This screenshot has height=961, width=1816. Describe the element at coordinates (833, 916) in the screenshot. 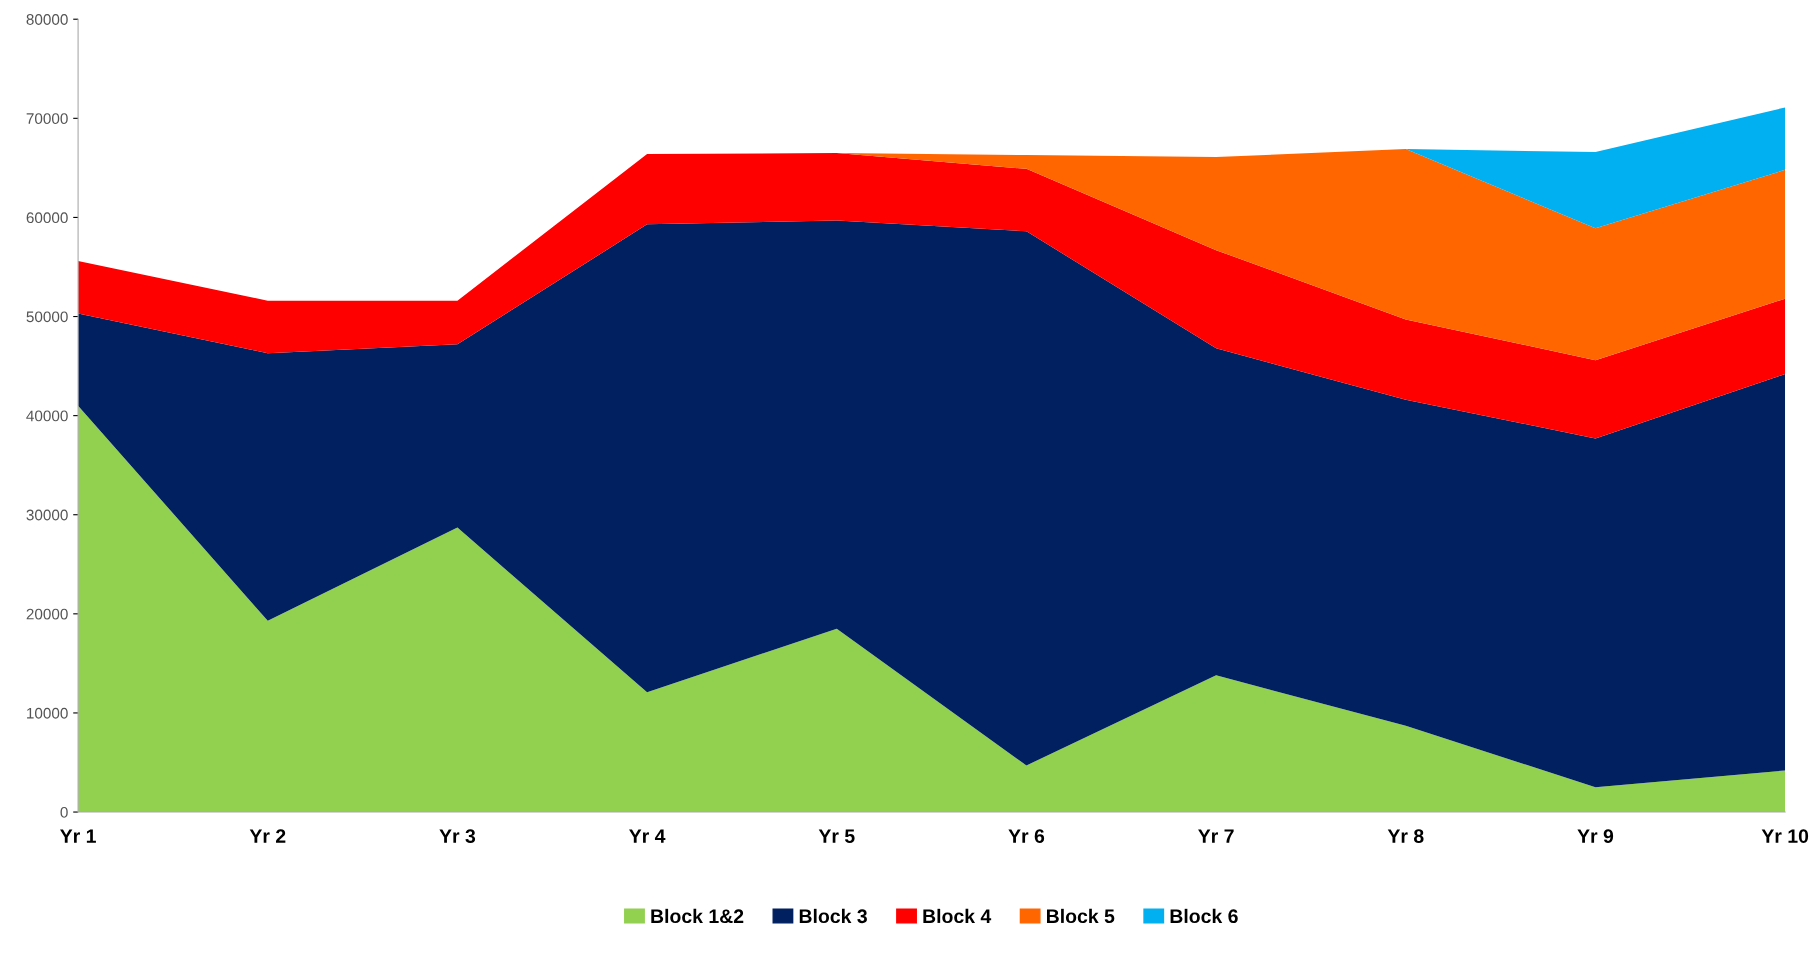

I see `legend-label: Block 3` at that location.